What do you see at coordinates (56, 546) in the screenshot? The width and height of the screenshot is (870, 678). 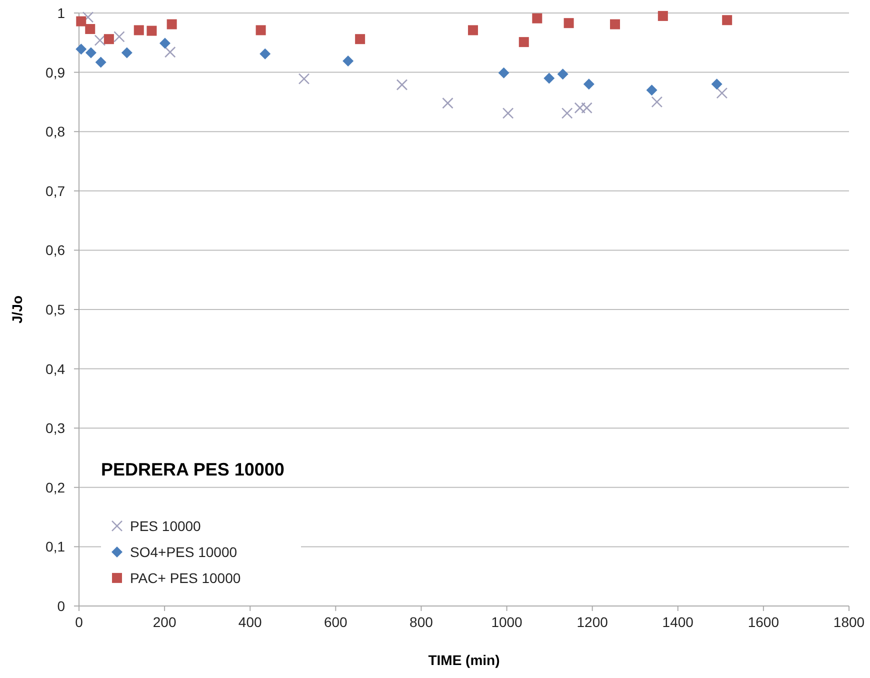 I see `y-tick-label: 0,1` at bounding box center [56, 546].